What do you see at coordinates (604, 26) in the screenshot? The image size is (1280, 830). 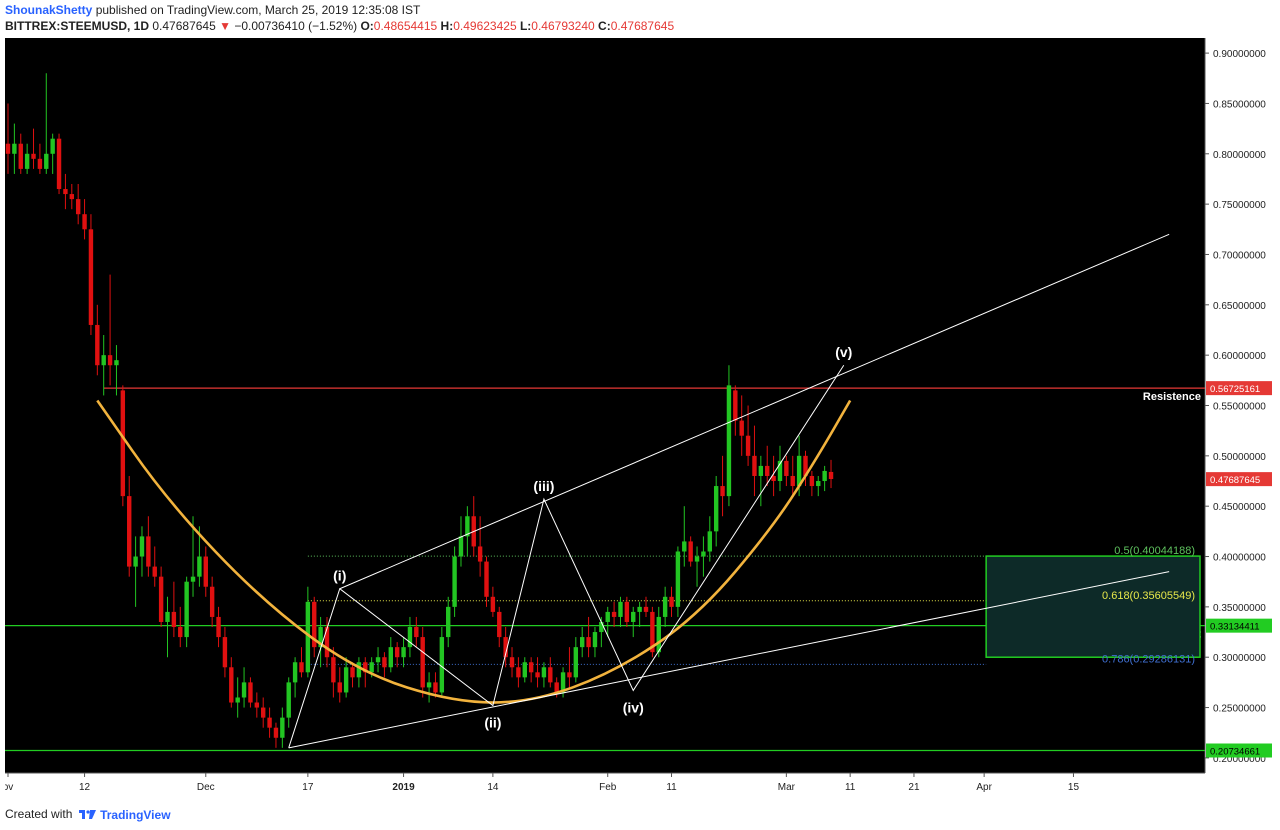 I see `close-label: C:` at bounding box center [604, 26].